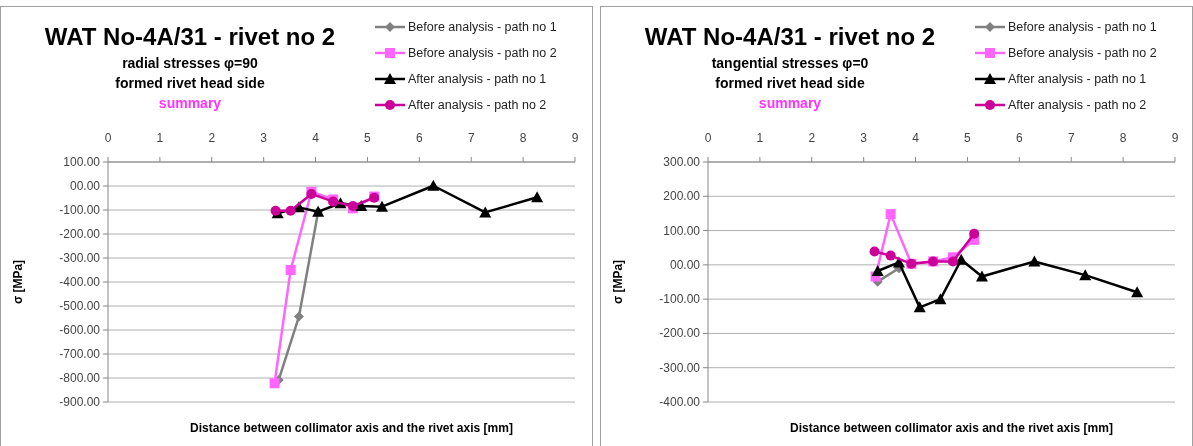 Image resolution: width=1193 pixels, height=446 pixels. Describe the element at coordinates (190, 73) in the screenshot. I see `chart-subtitle: radial stresses φ=90 formed rivet head side` at that location.